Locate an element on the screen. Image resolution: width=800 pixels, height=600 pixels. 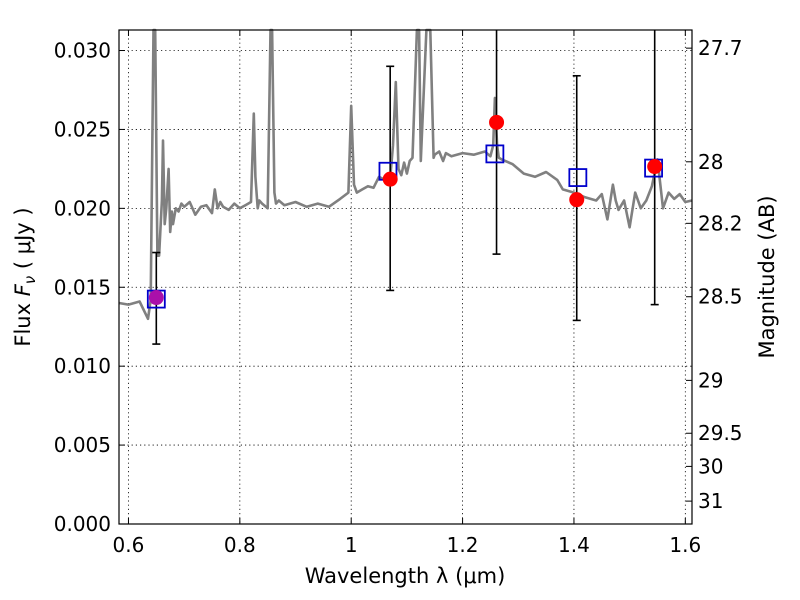
y2-tick-label: 27.7 is located at coordinates (720, 48).